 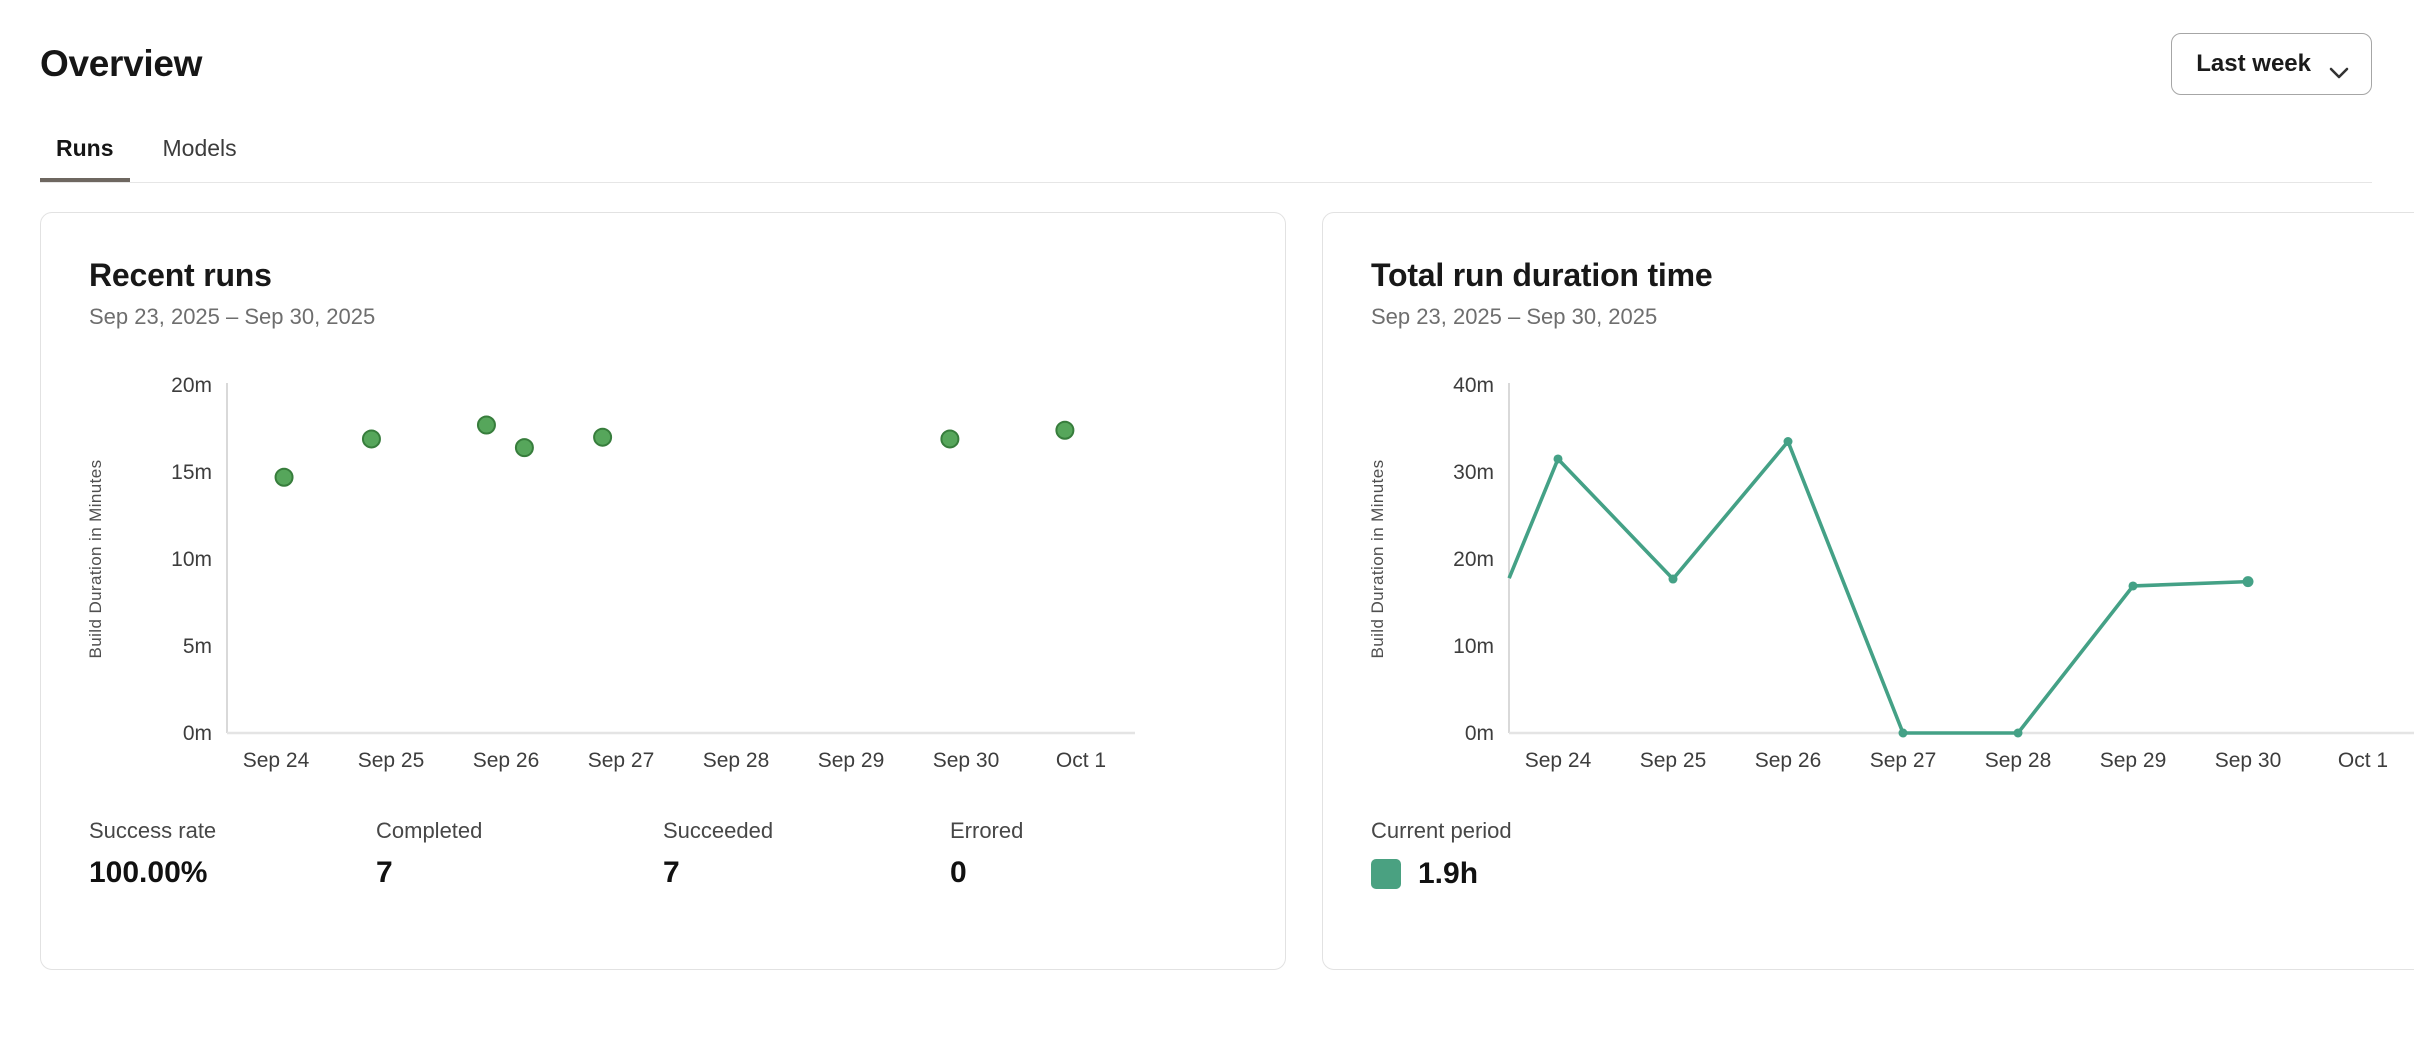 I want to click on svg-text: 5m, so click(x=197, y=646).